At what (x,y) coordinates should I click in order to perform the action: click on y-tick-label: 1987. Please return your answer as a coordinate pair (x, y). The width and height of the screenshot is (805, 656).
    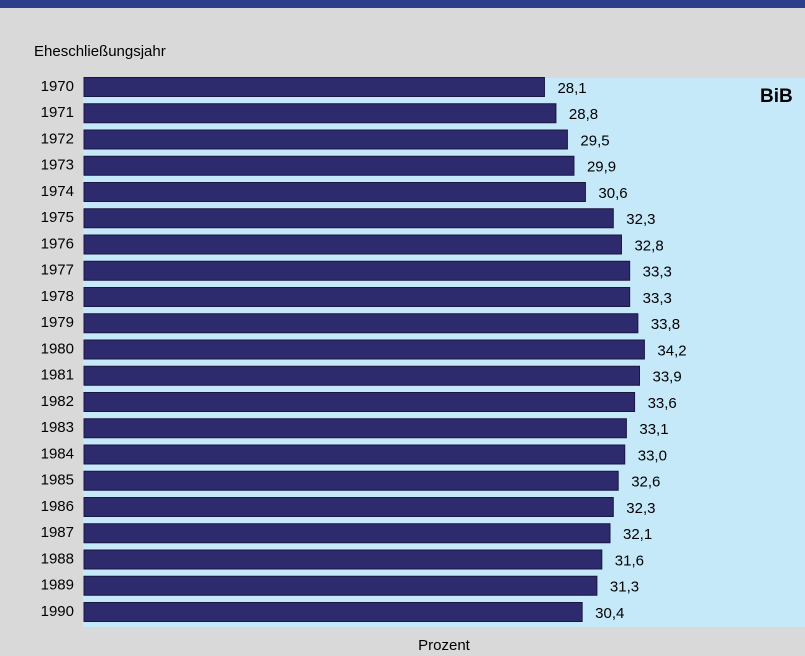
    Looking at the image, I should click on (57, 532).